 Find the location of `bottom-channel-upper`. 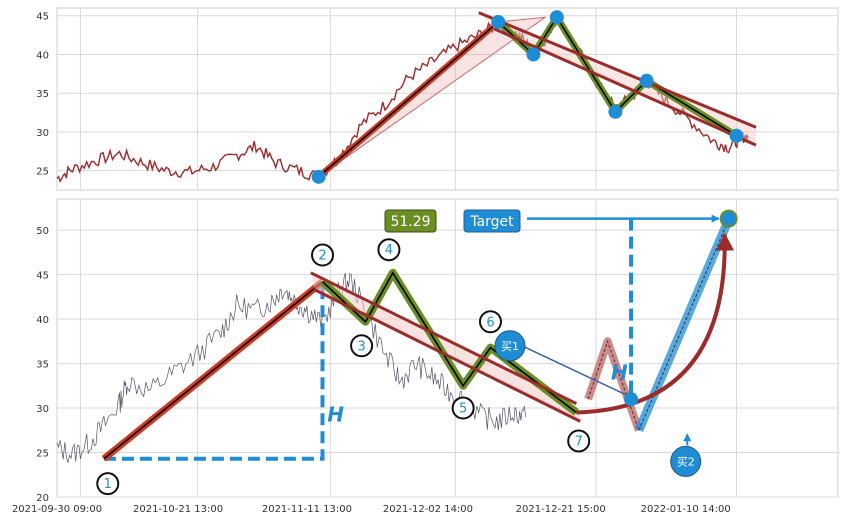

bottom-channel-upper is located at coordinates (444, 338).